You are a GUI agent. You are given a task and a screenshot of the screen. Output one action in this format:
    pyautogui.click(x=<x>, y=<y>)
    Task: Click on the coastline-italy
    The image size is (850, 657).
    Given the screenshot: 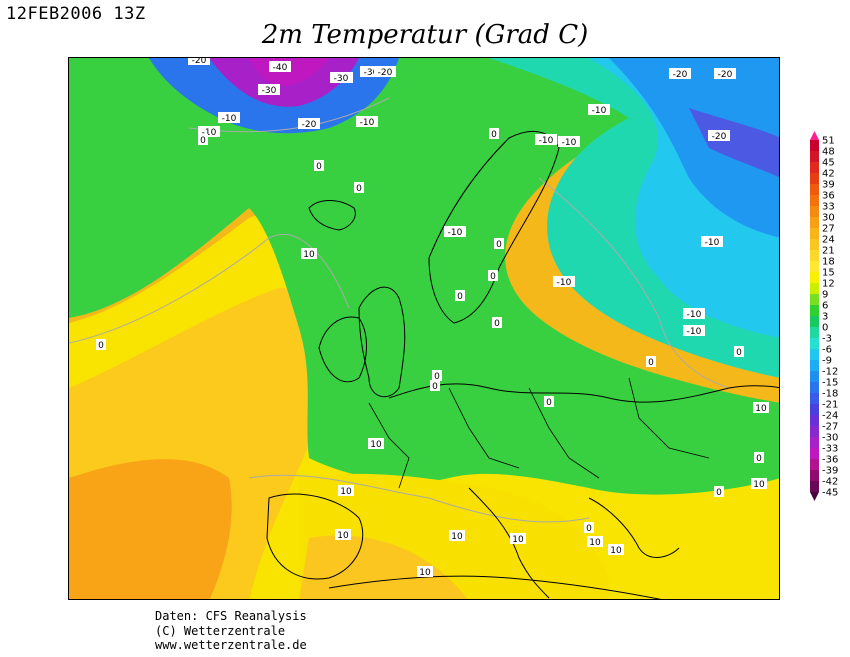 What is the action you would take?
    pyautogui.click(x=509, y=543)
    